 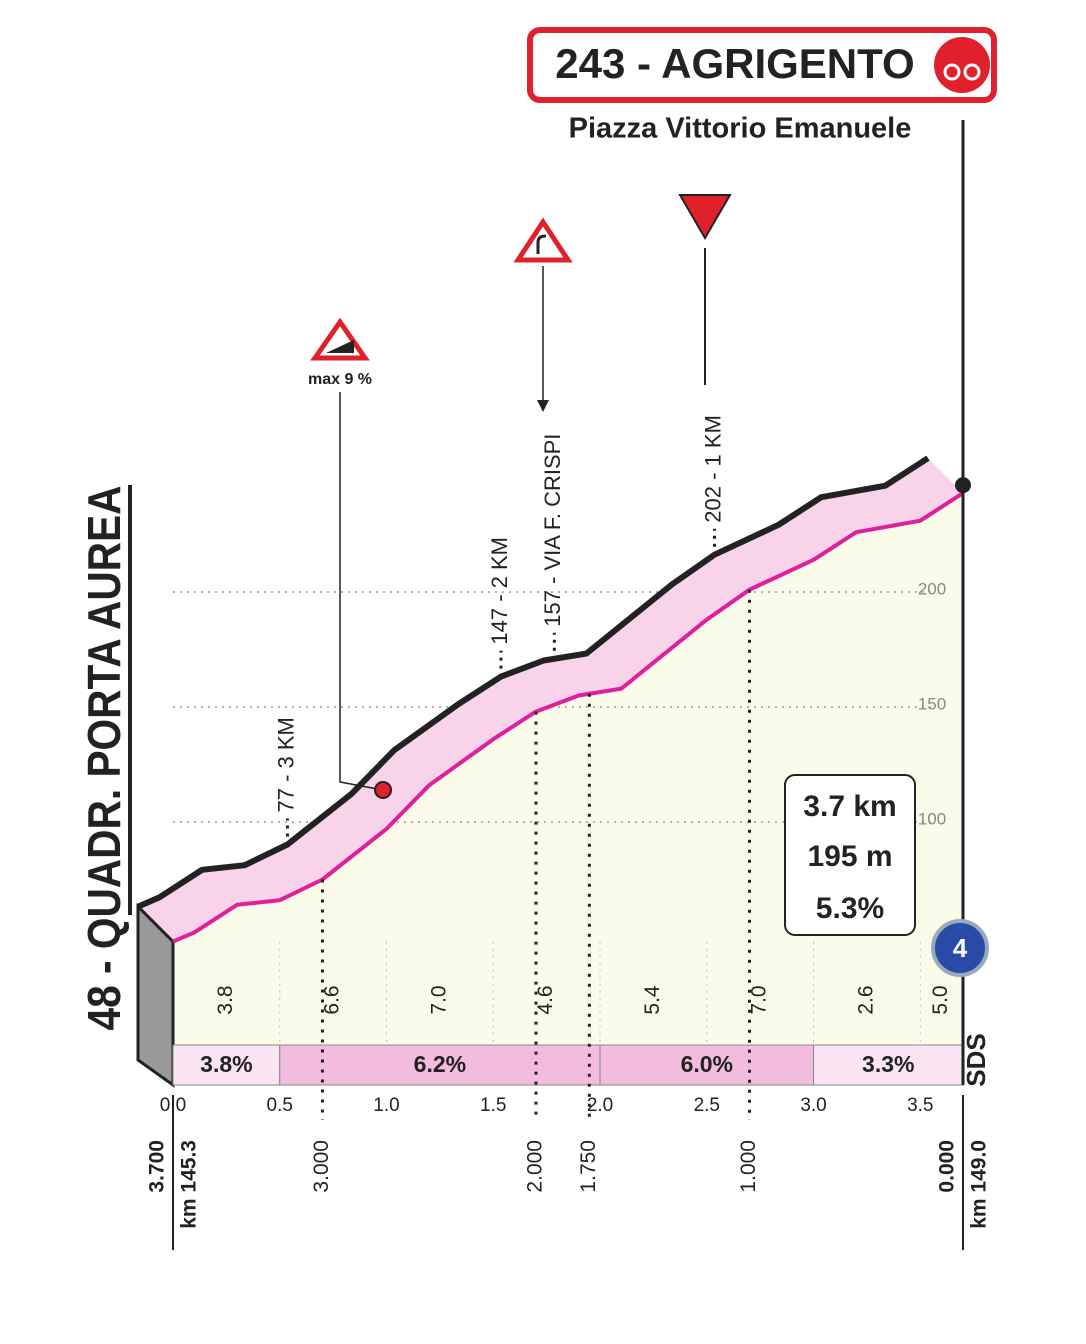 I want to click on local-gradient: 2.6, so click(x=865, y=999).